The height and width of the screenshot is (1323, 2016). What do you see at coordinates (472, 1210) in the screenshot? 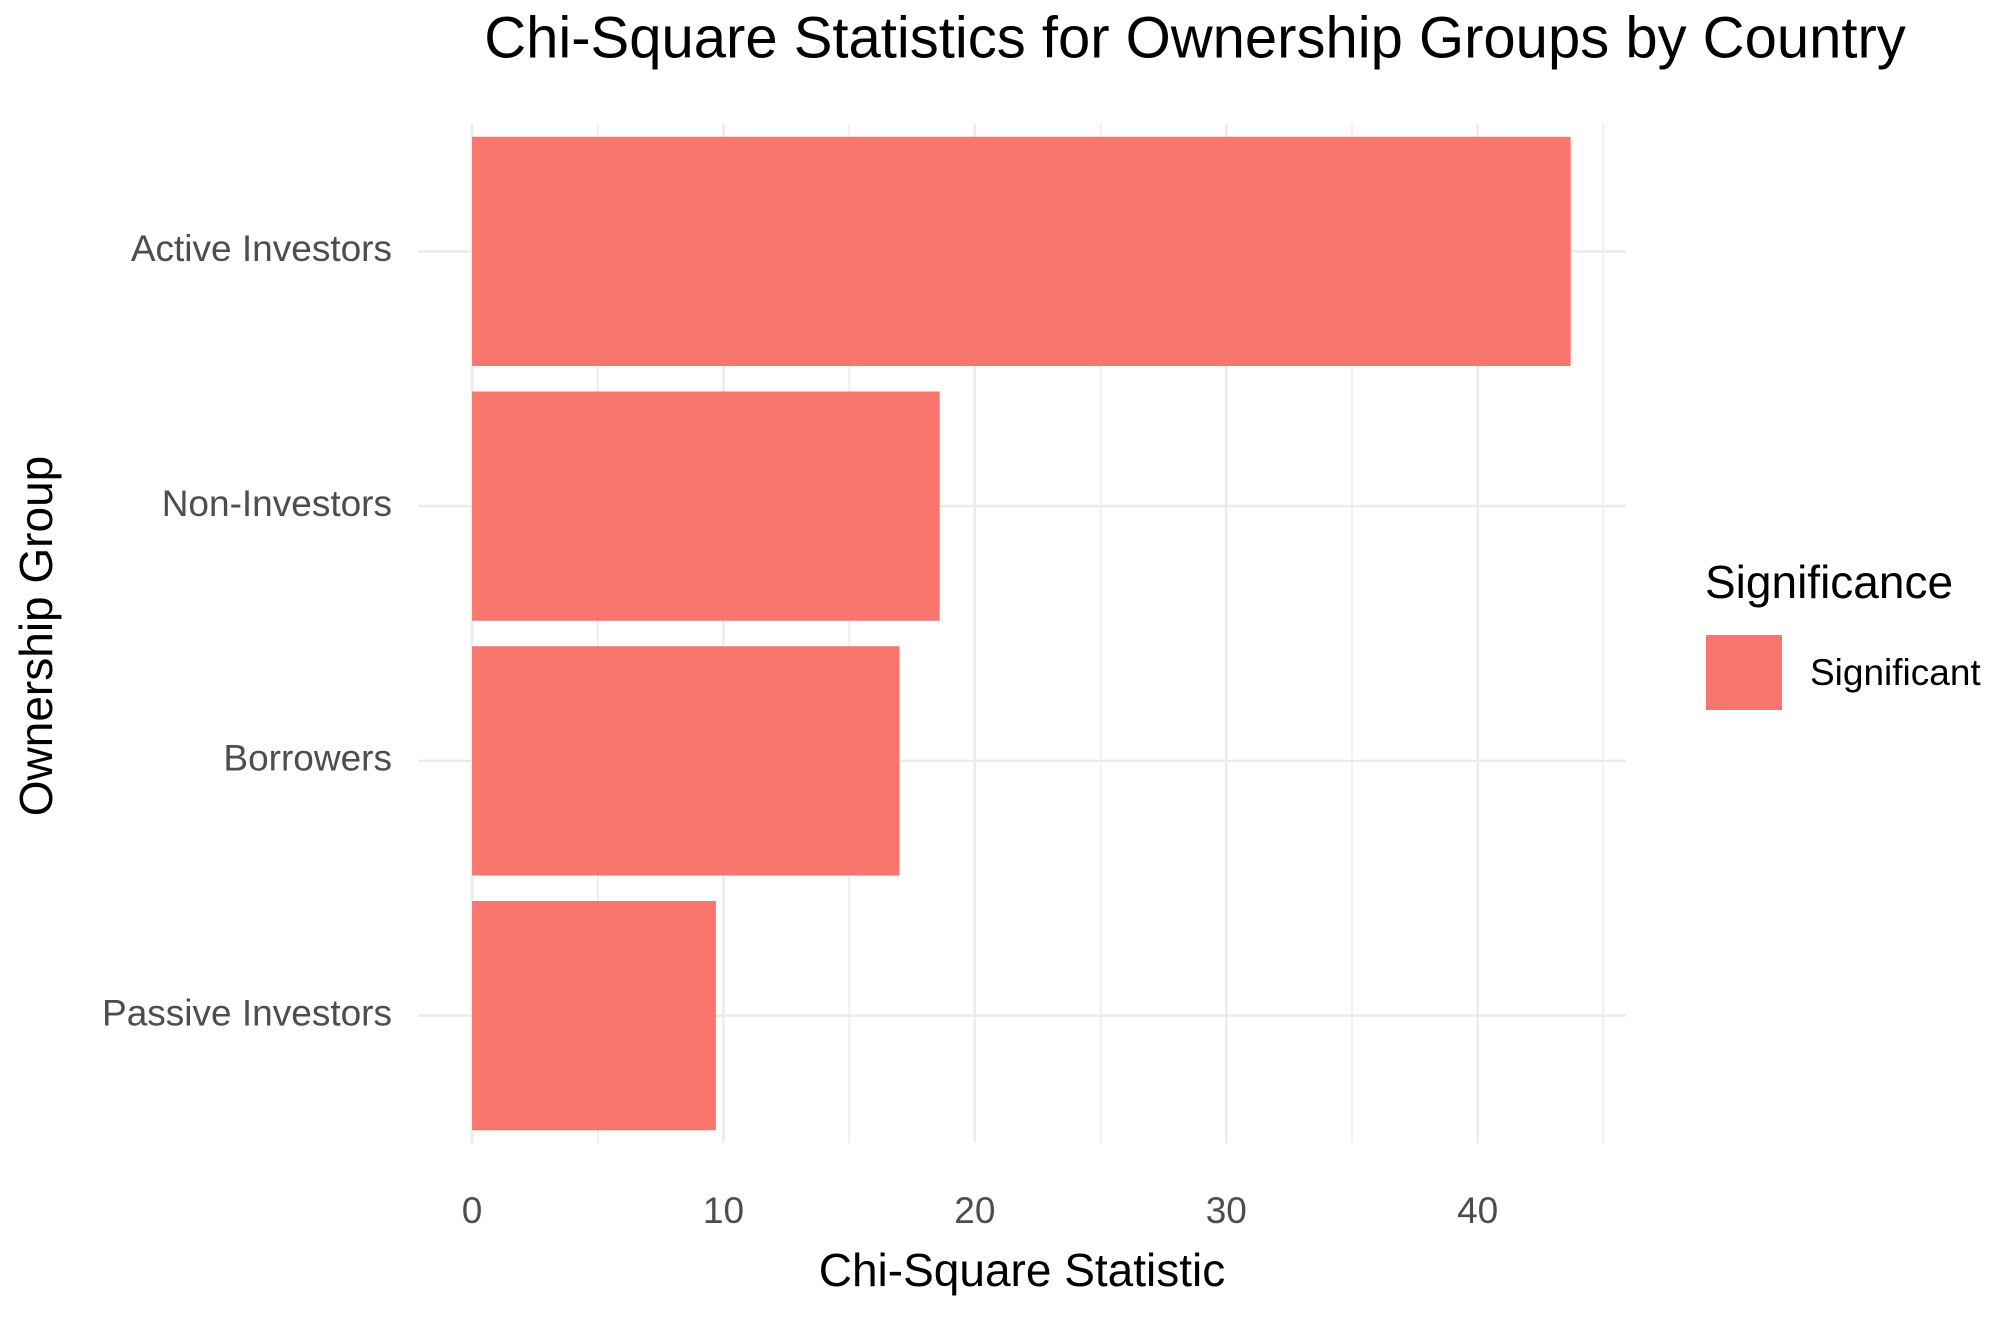
I see `x-tick-label: 0` at bounding box center [472, 1210].